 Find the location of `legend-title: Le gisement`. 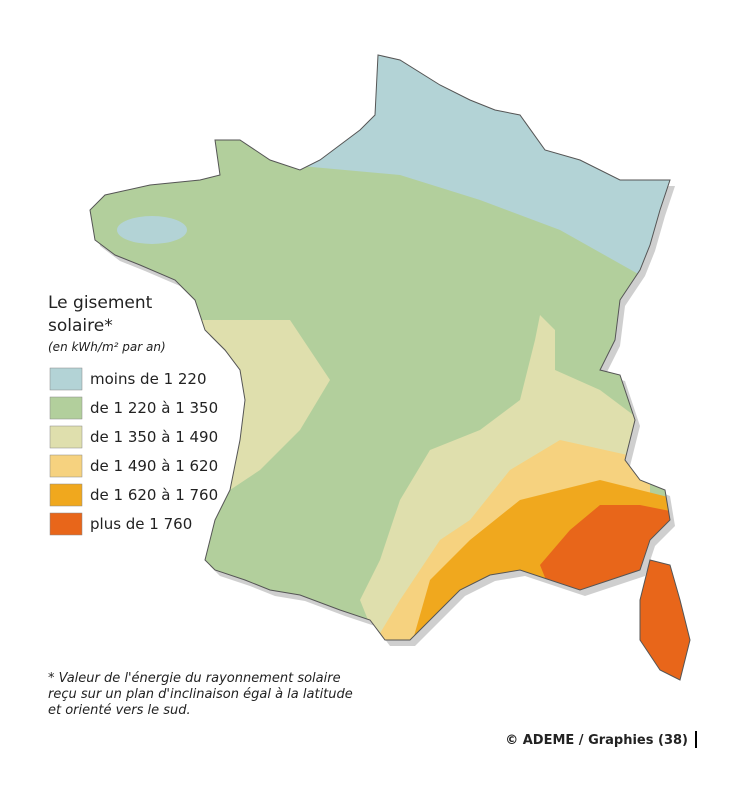

legend-title: Le gisement is located at coordinates (100, 303).